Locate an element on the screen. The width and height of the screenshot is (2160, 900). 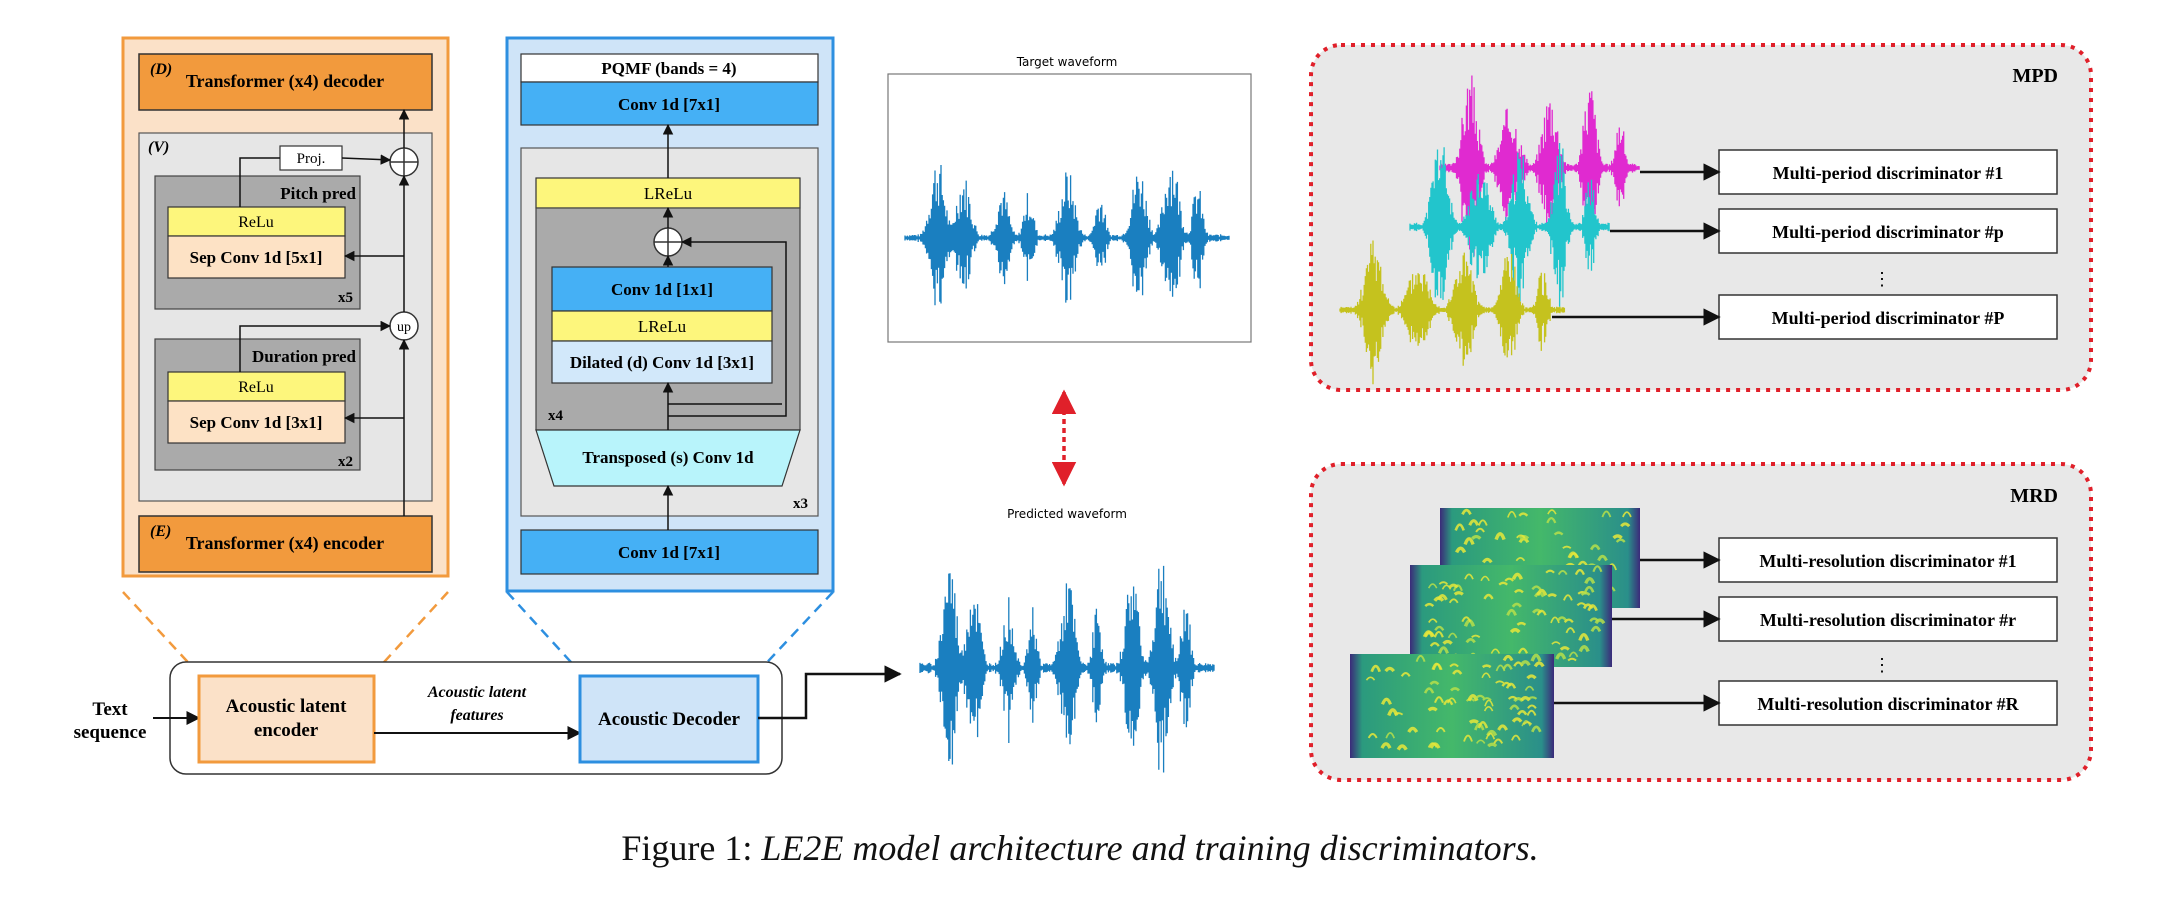
conv-top-label: Conv 1d [7x1] is located at coordinates (669, 104).